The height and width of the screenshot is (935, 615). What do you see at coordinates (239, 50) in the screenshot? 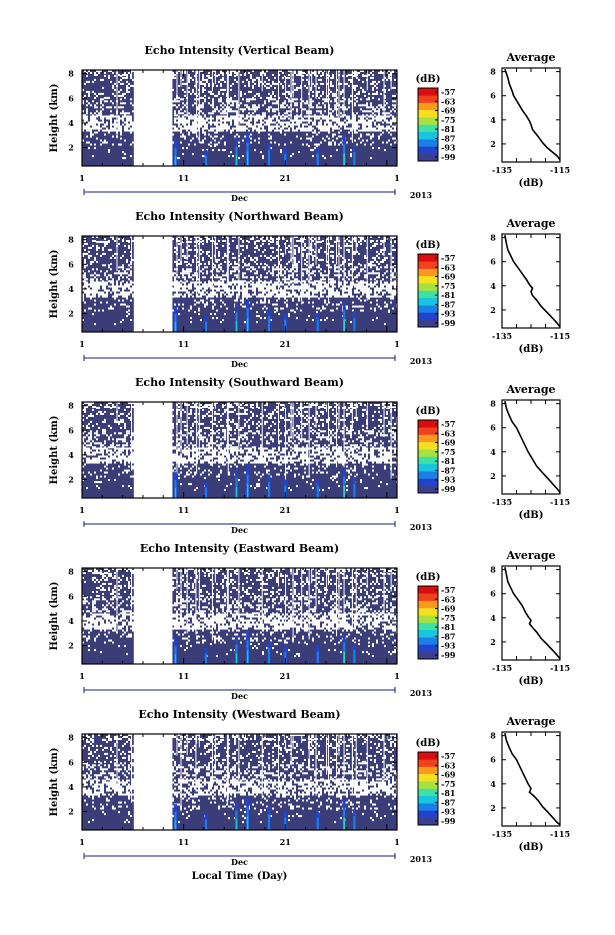
I see `panel-title: Echo Intensity (Vertical Beam)` at bounding box center [239, 50].